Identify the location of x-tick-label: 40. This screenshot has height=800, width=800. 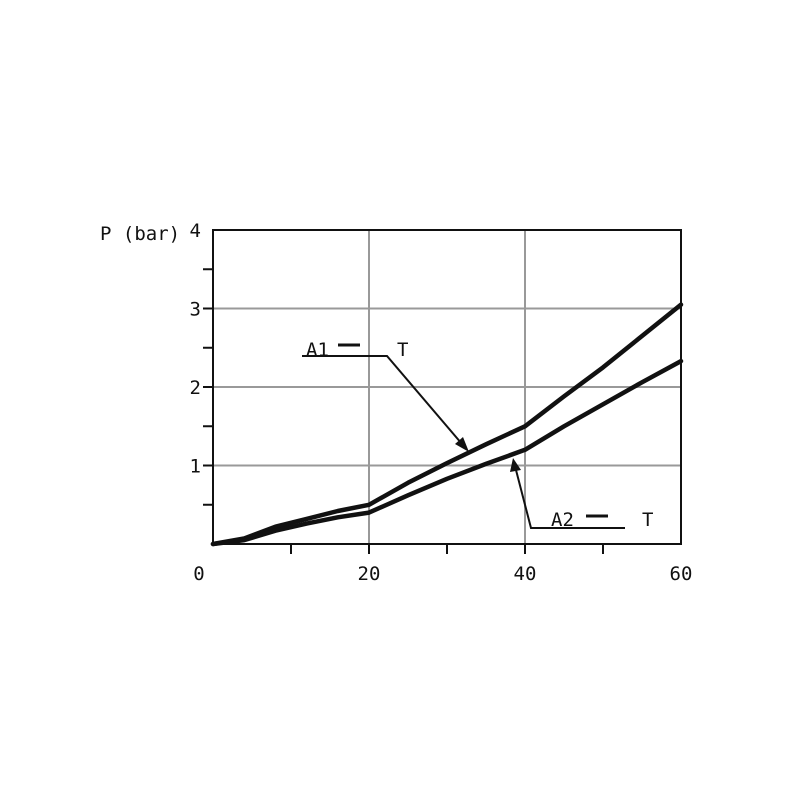
(525, 574).